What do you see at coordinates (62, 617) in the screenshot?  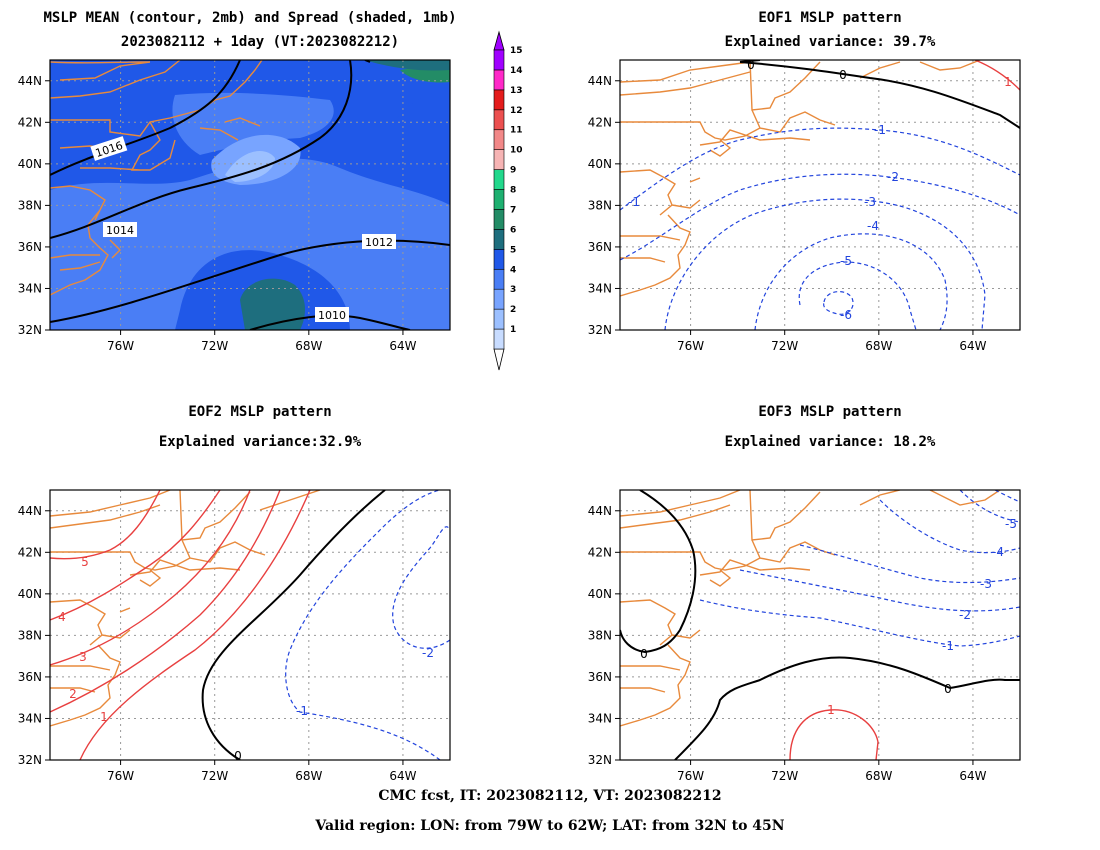 I see `label-pos4: 4` at bounding box center [62, 617].